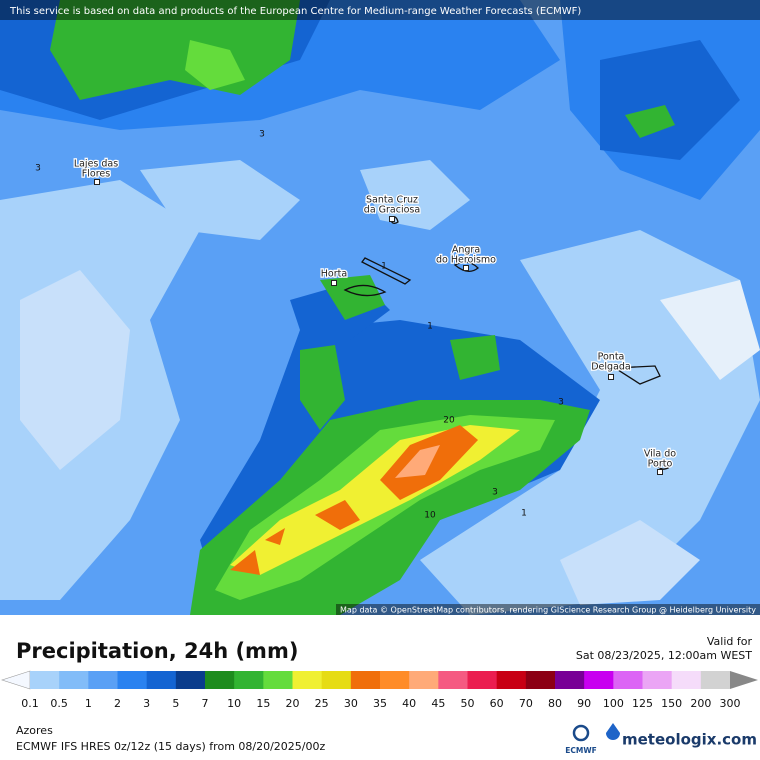  Describe the element at coordinates (730, 641) in the screenshot. I see `valid-label: Valid for` at that location.